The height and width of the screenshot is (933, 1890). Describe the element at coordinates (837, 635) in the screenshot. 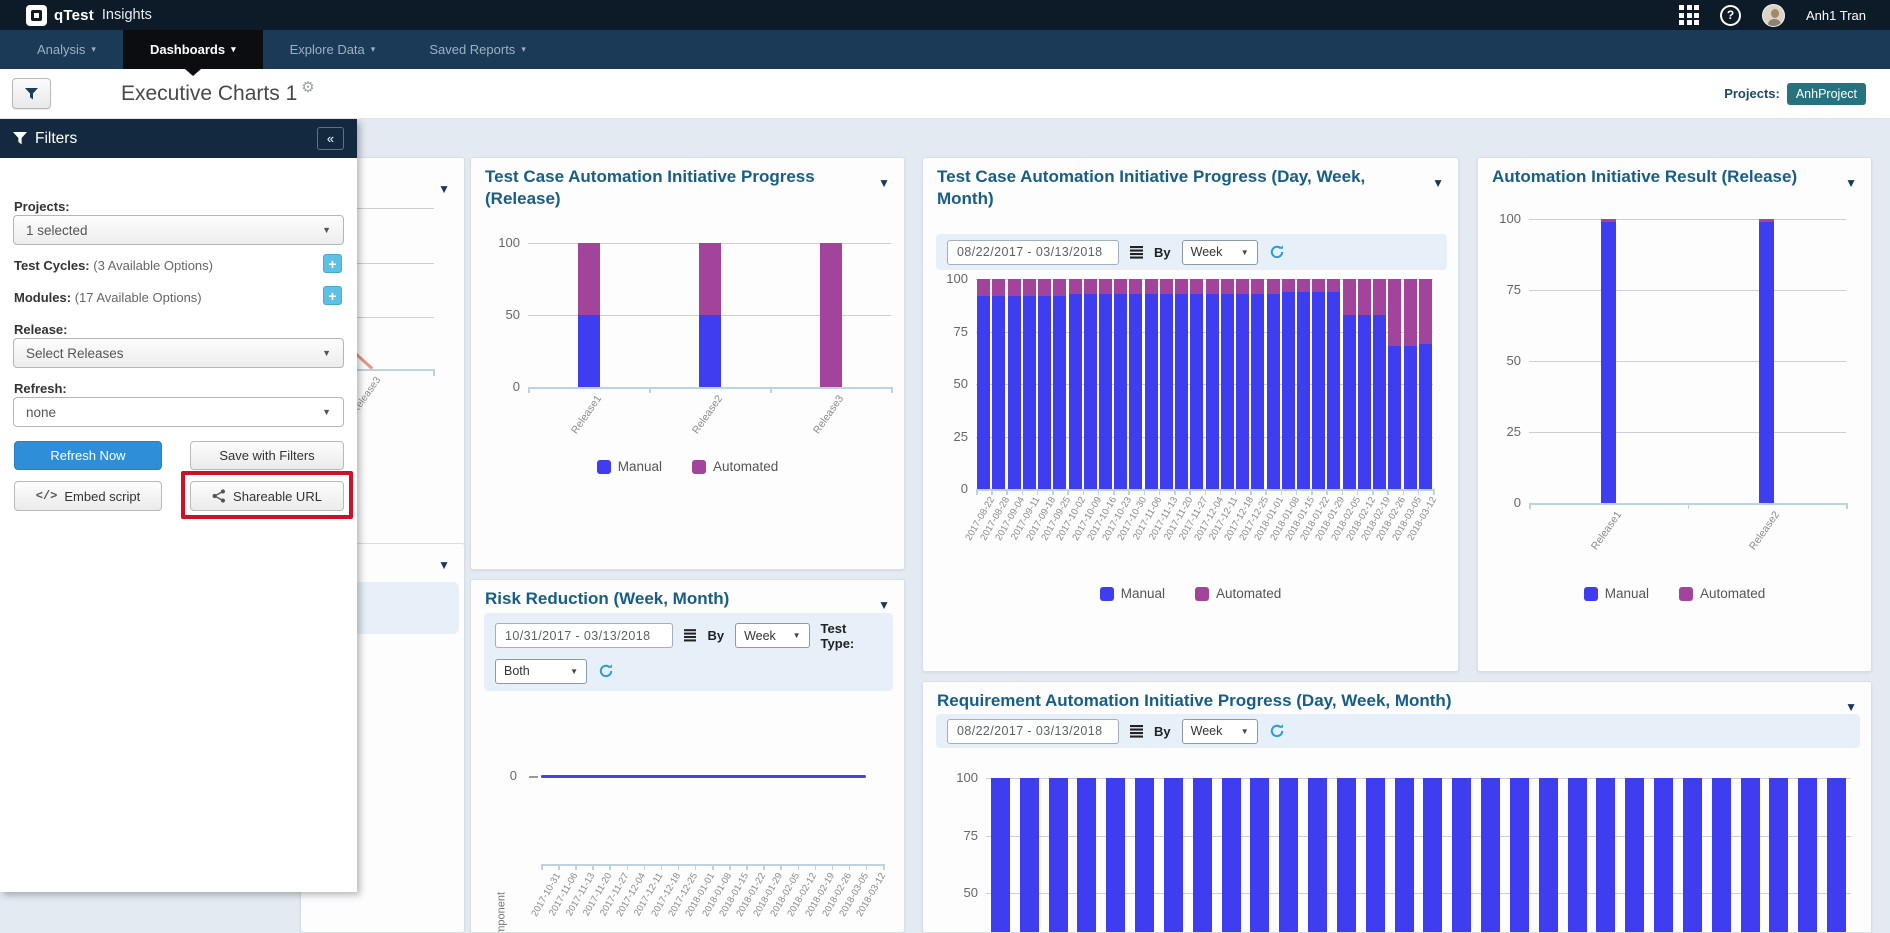

I see `test-type-label: Test Type:` at that location.